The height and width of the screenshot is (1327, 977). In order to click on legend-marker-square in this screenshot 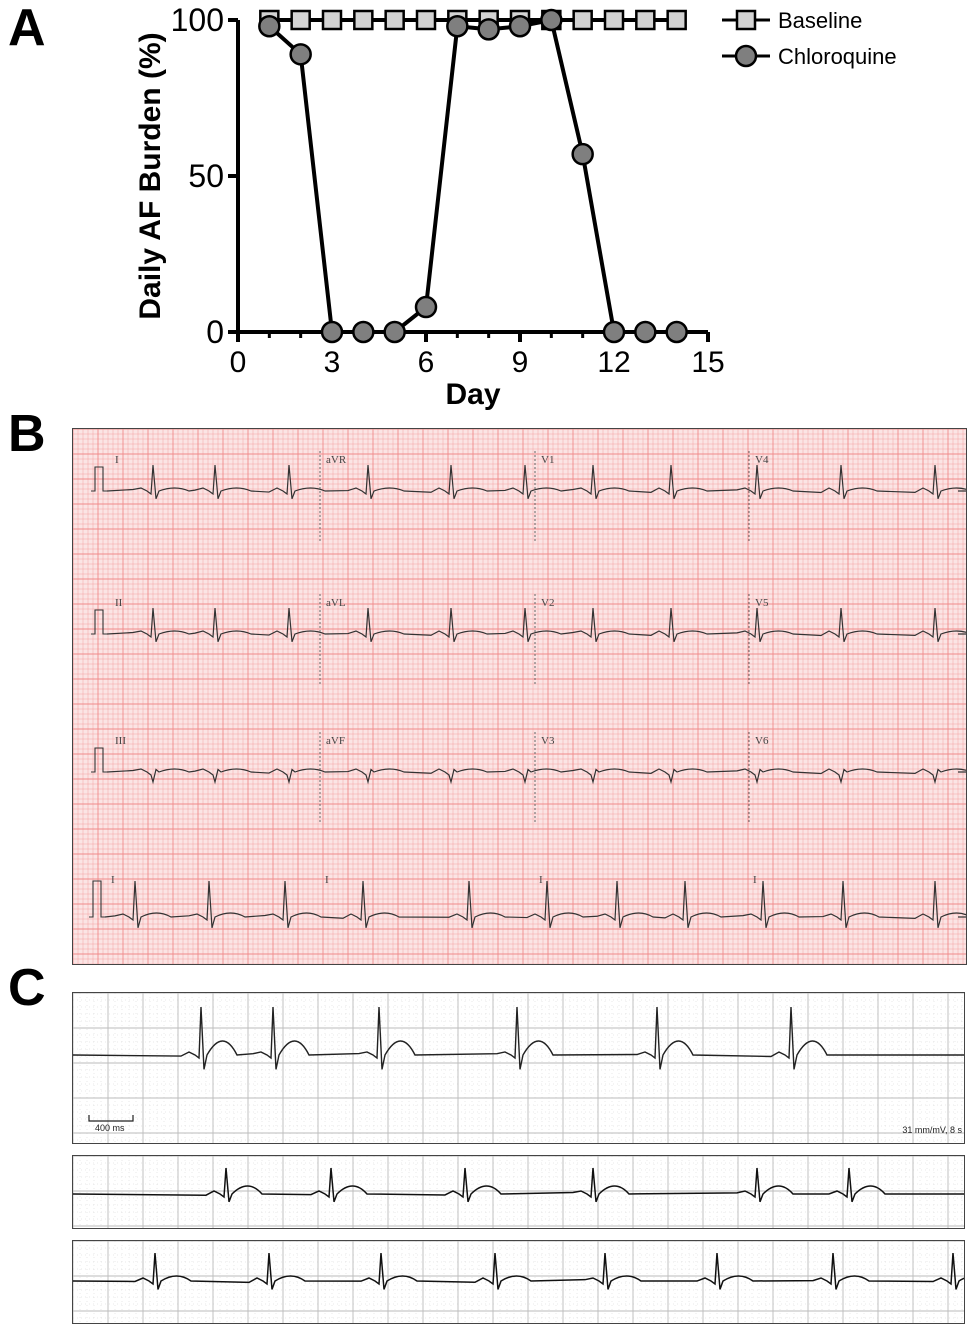, I will do `click(746, 20)`.